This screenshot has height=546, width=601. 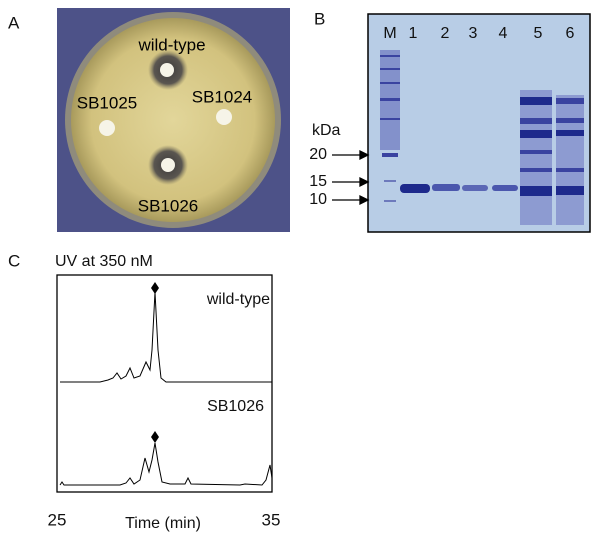 I want to click on strain-label: wild-type, so click(x=171, y=44).